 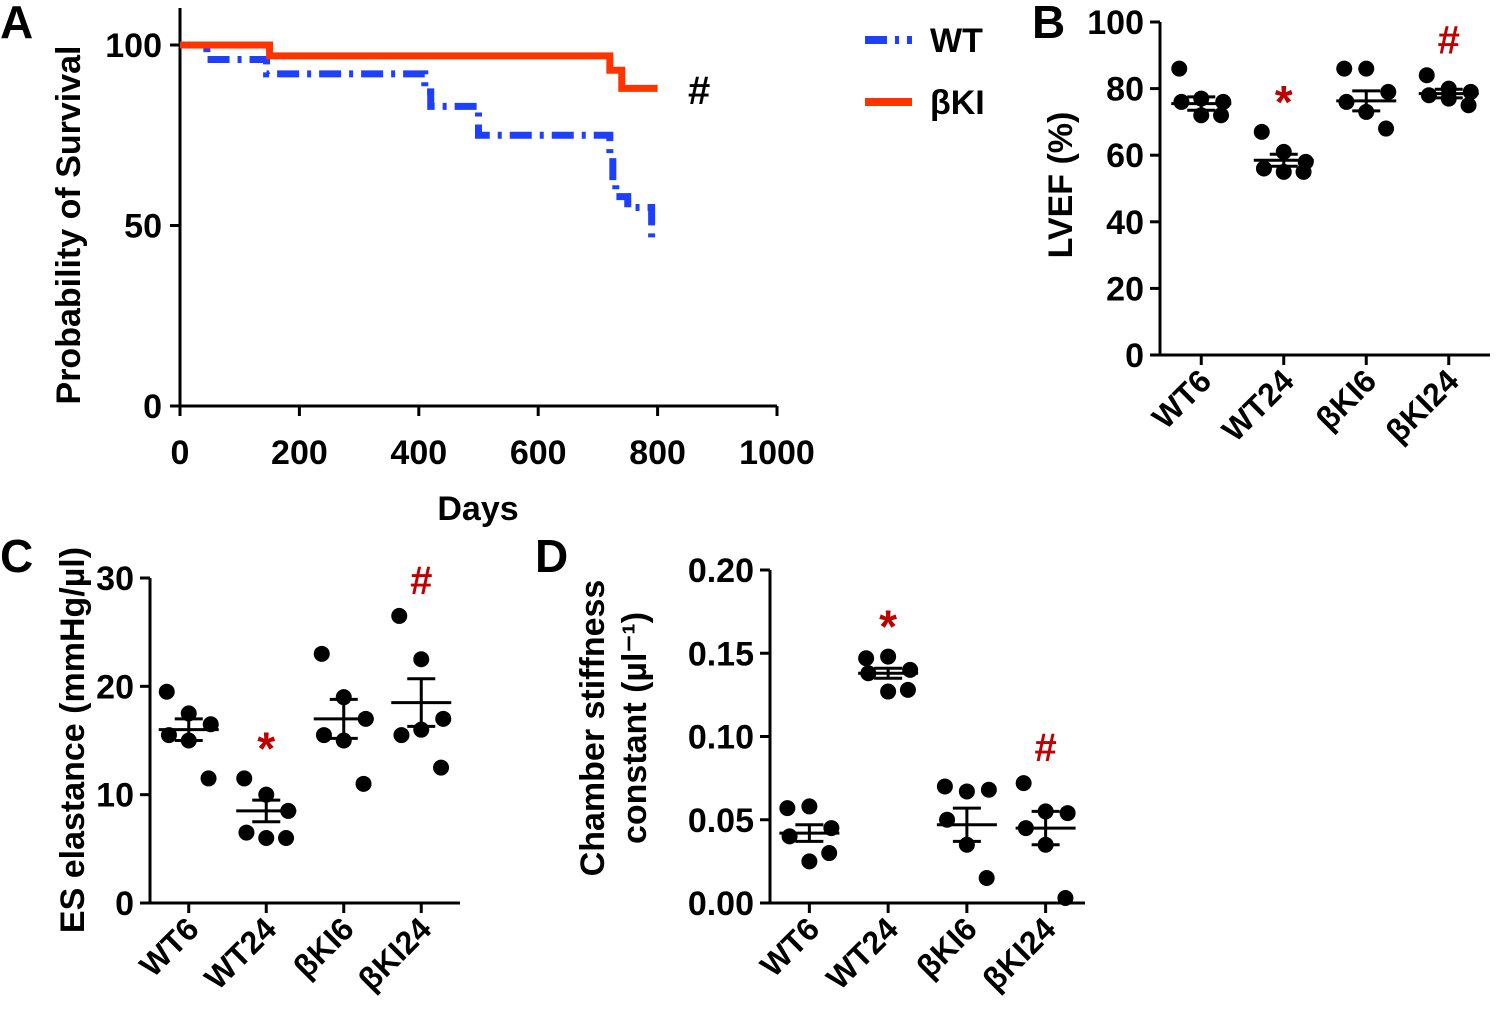 I want to click on panel-b-significance: #, so click(x=1449, y=40).